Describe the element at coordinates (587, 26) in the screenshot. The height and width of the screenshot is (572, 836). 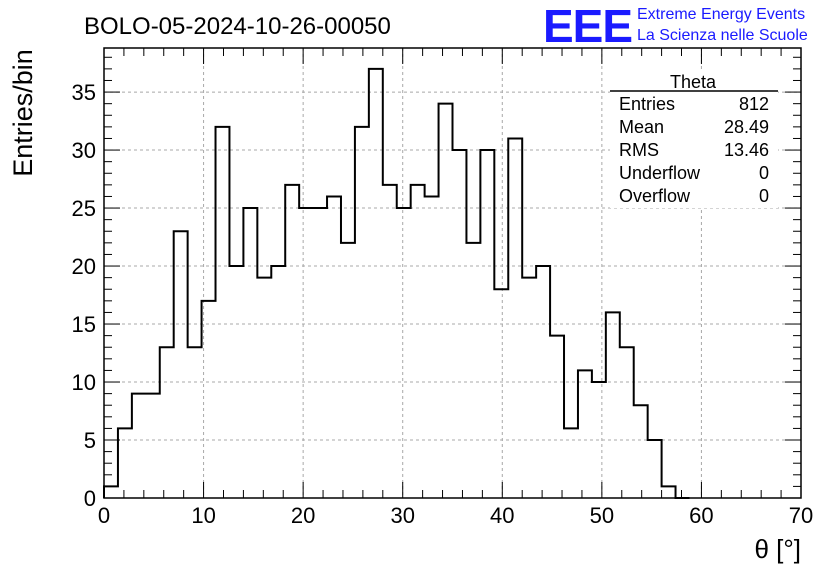
I see `eee-logo-mark: EEE` at that location.